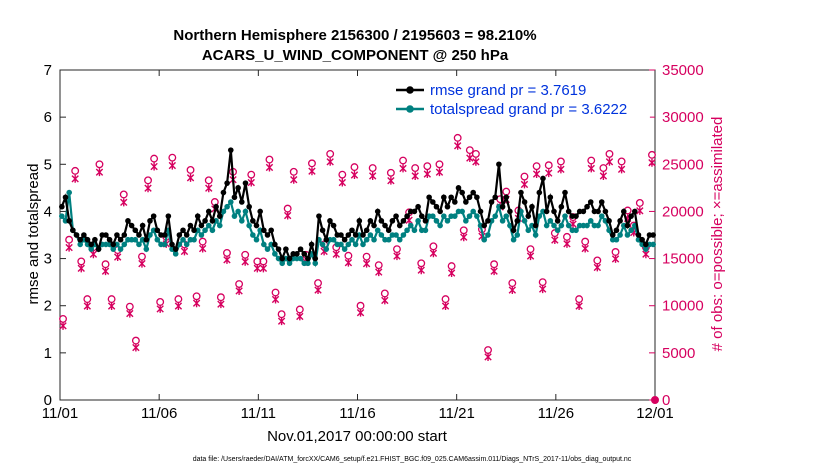 The height and width of the screenshot is (470, 830). I want to click on y-right-tick-label: 35000, so click(683, 70).